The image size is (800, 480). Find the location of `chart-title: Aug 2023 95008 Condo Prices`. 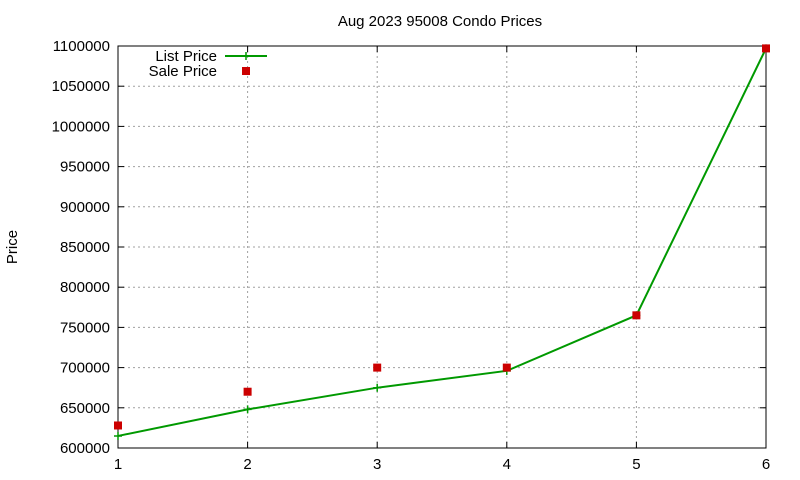

chart-title: Aug 2023 95008 Condo Prices is located at coordinates (440, 21).